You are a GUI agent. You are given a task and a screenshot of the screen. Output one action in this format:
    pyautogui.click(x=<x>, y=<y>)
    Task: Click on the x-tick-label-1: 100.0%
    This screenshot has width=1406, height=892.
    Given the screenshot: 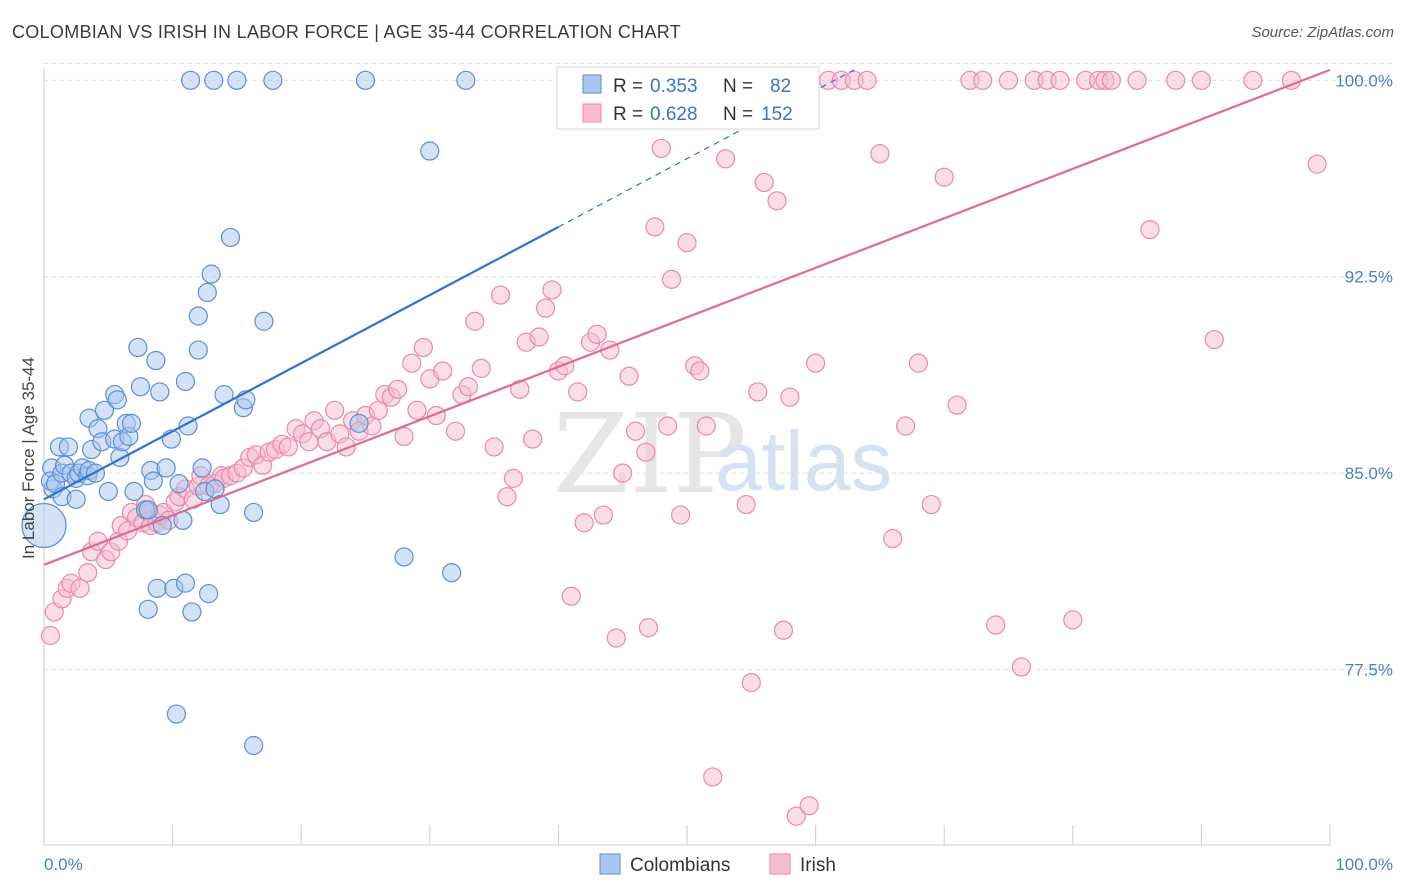 What is the action you would take?
    pyautogui.click(x=1364, y=864)
    